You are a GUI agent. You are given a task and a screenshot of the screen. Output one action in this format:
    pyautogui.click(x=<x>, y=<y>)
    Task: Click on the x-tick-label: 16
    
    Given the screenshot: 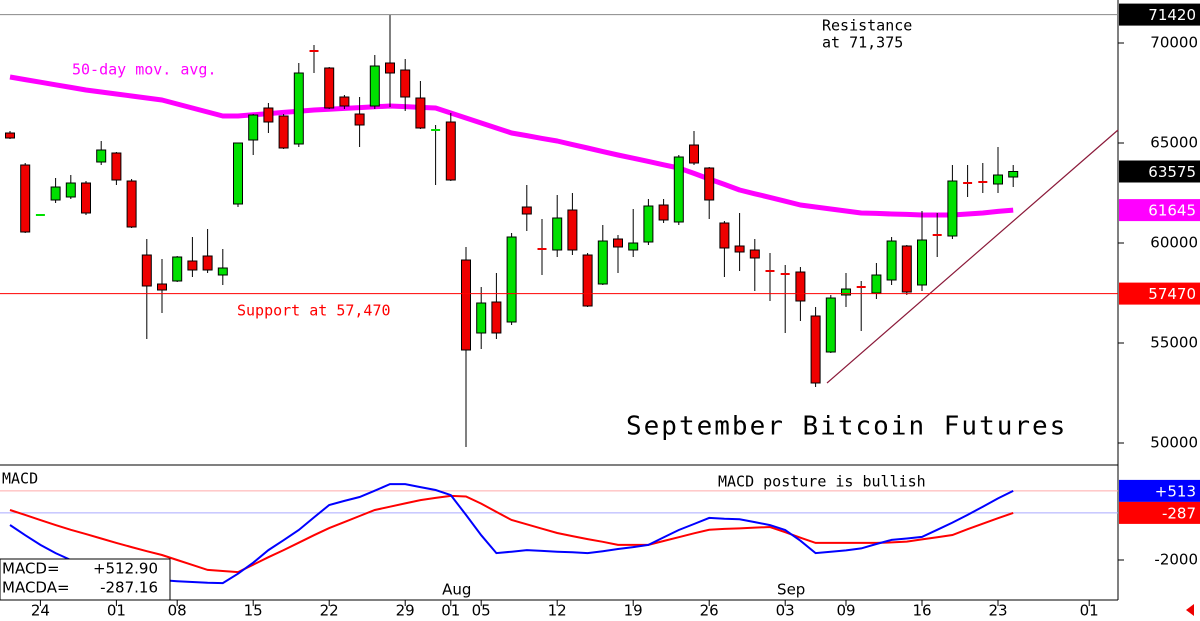 What is the action you would take?
    pyautogui.click(x=921, y=611)
    